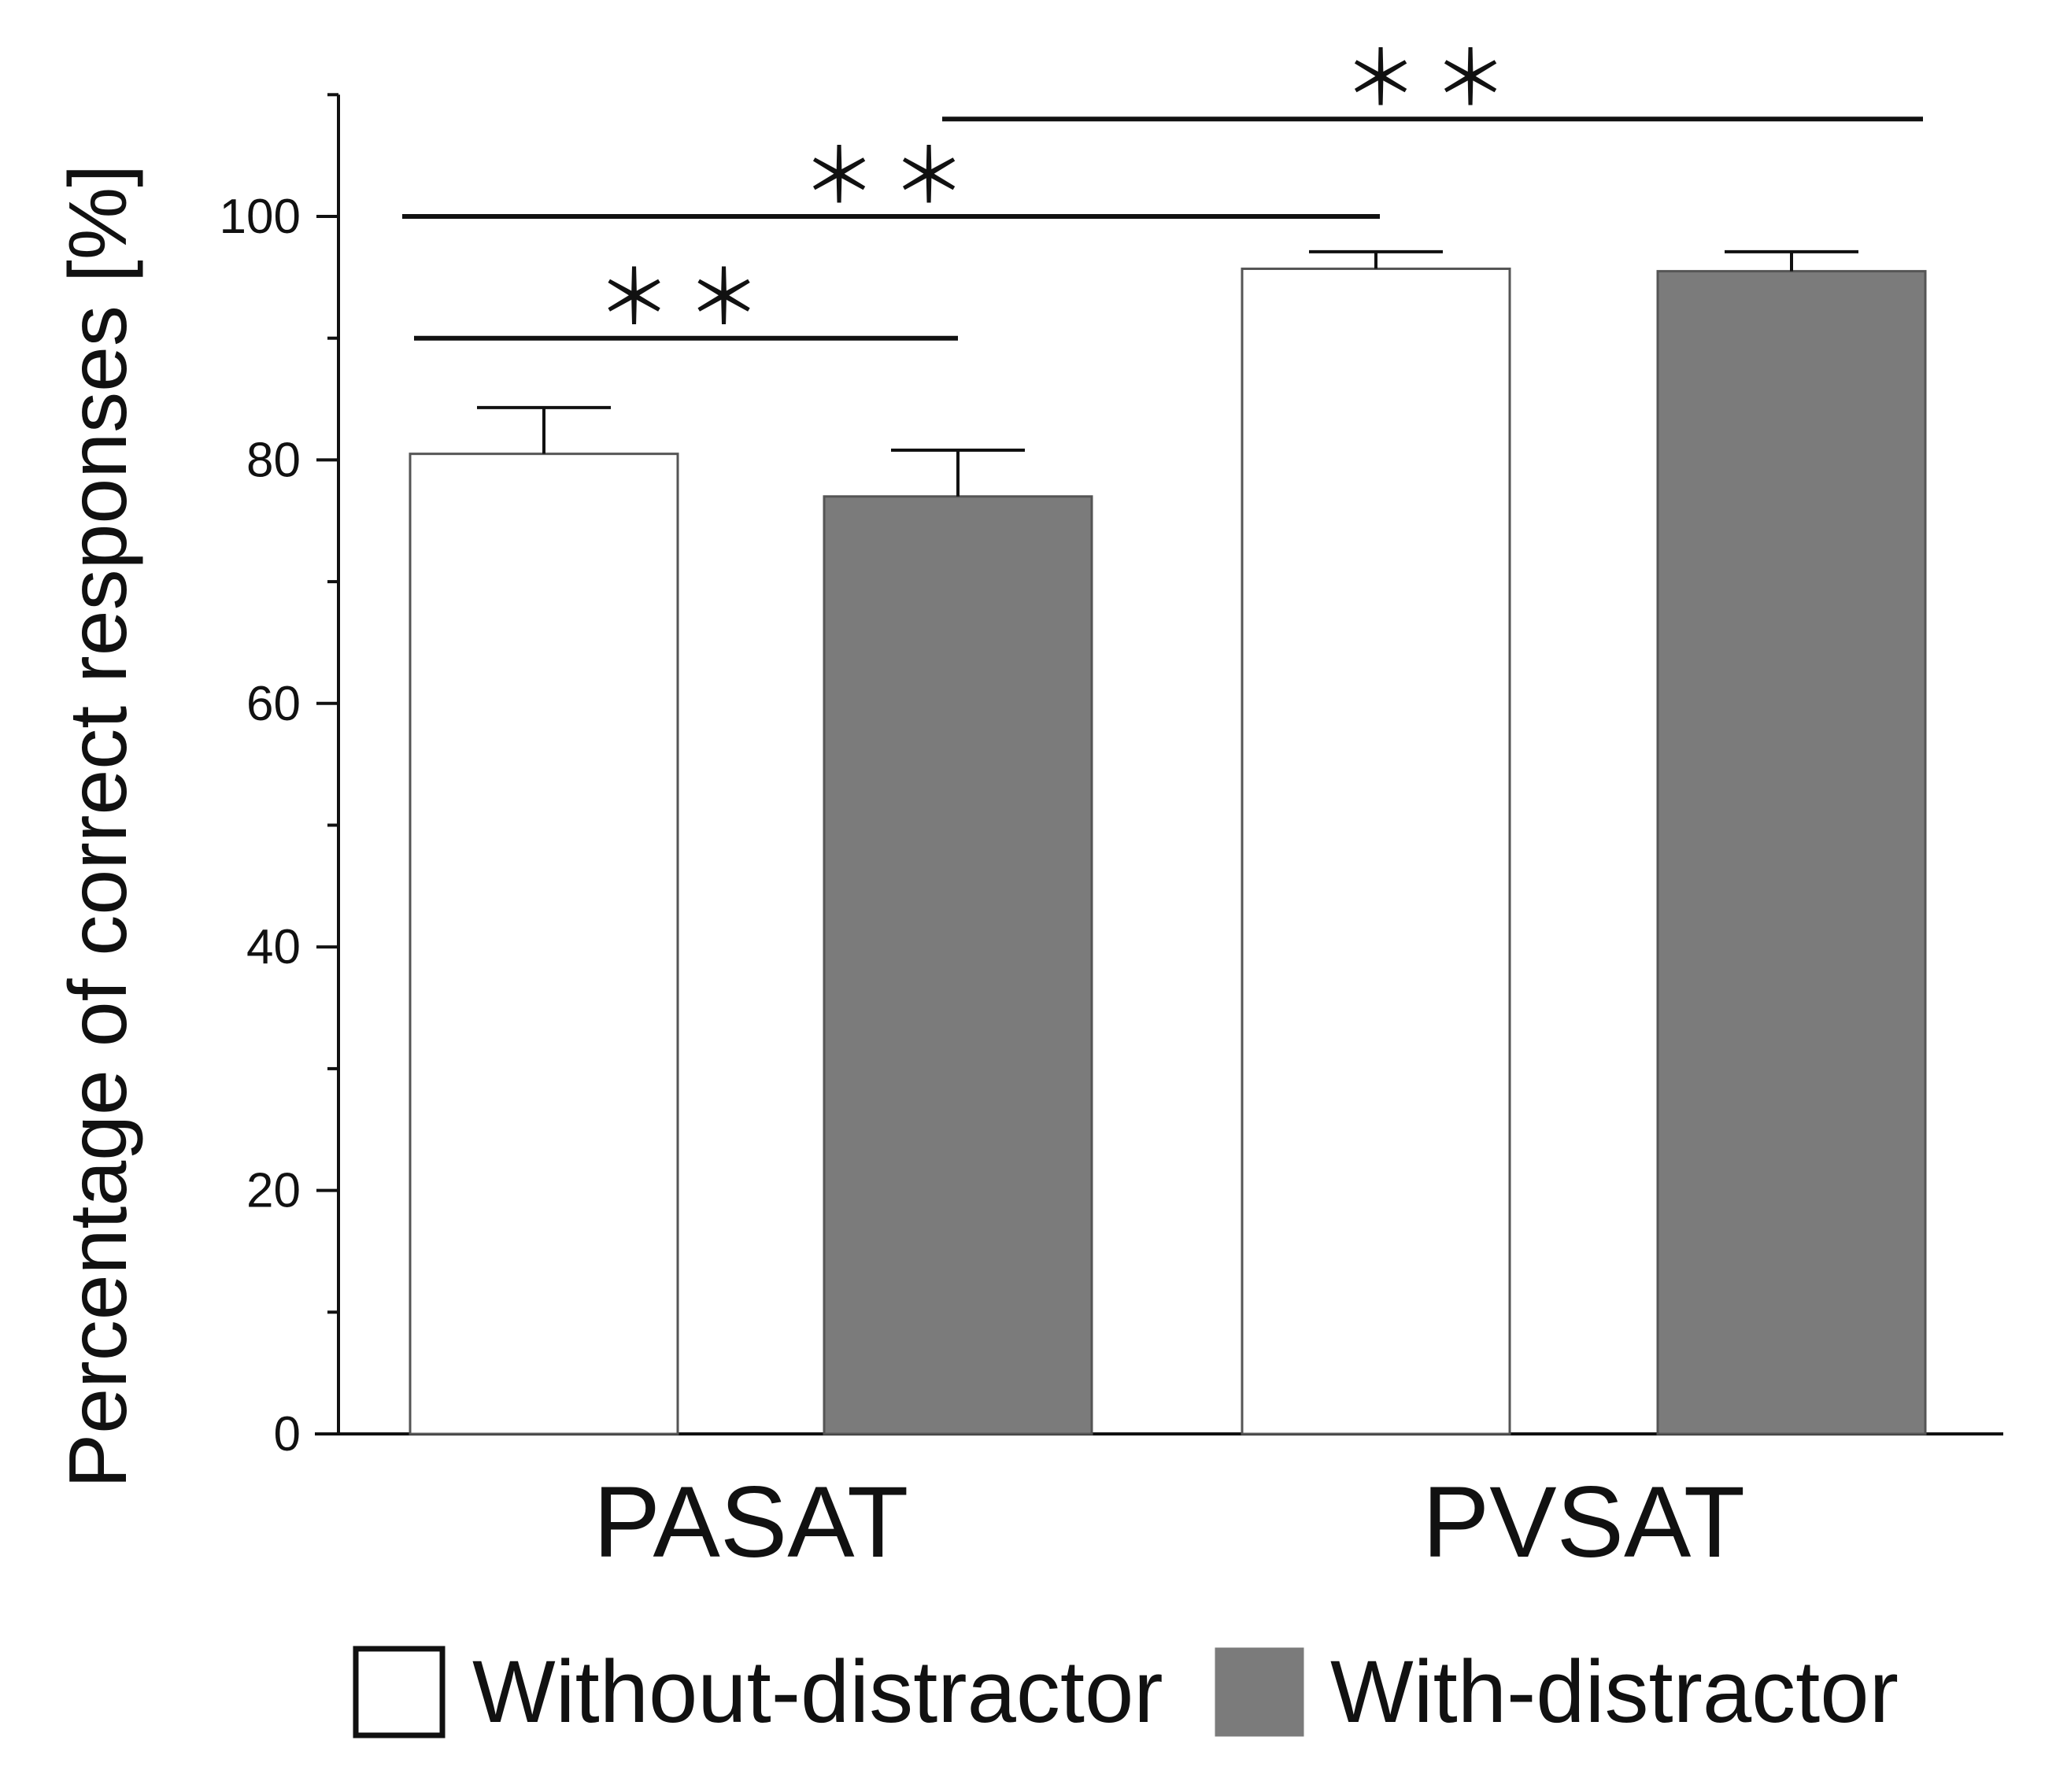 Image resolution: width=2056 pixels, height=1792 pixels. What do you see at coordinates (1167, 373) in the screenshot?
I see `error-bars` at bounding box center [1167, 373].